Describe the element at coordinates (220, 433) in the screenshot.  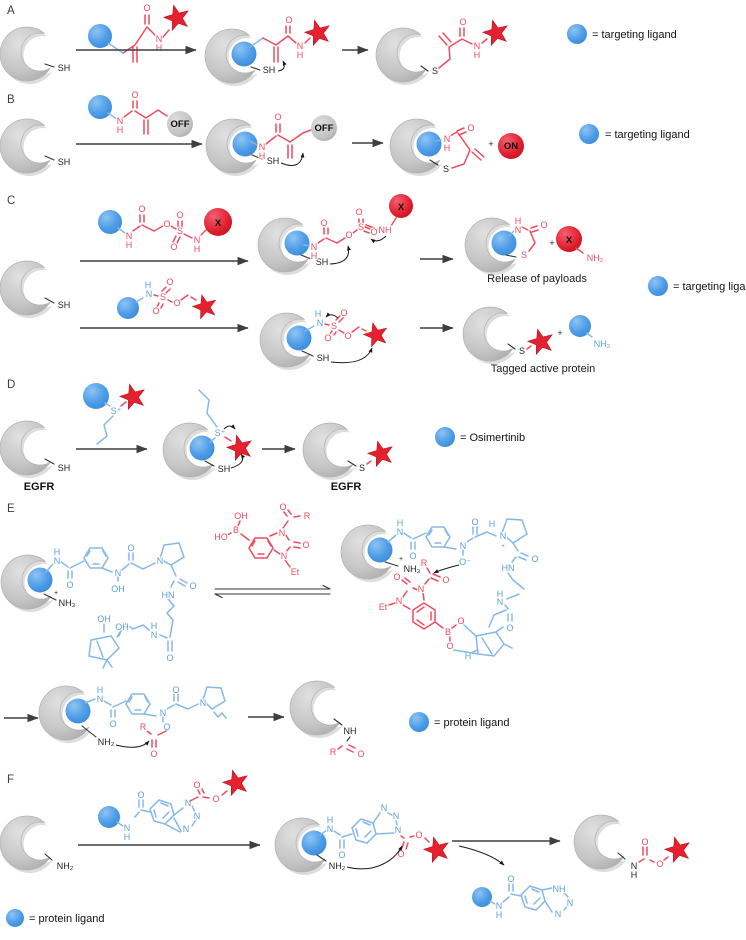
I see `atom-label: S⁺` at that location.